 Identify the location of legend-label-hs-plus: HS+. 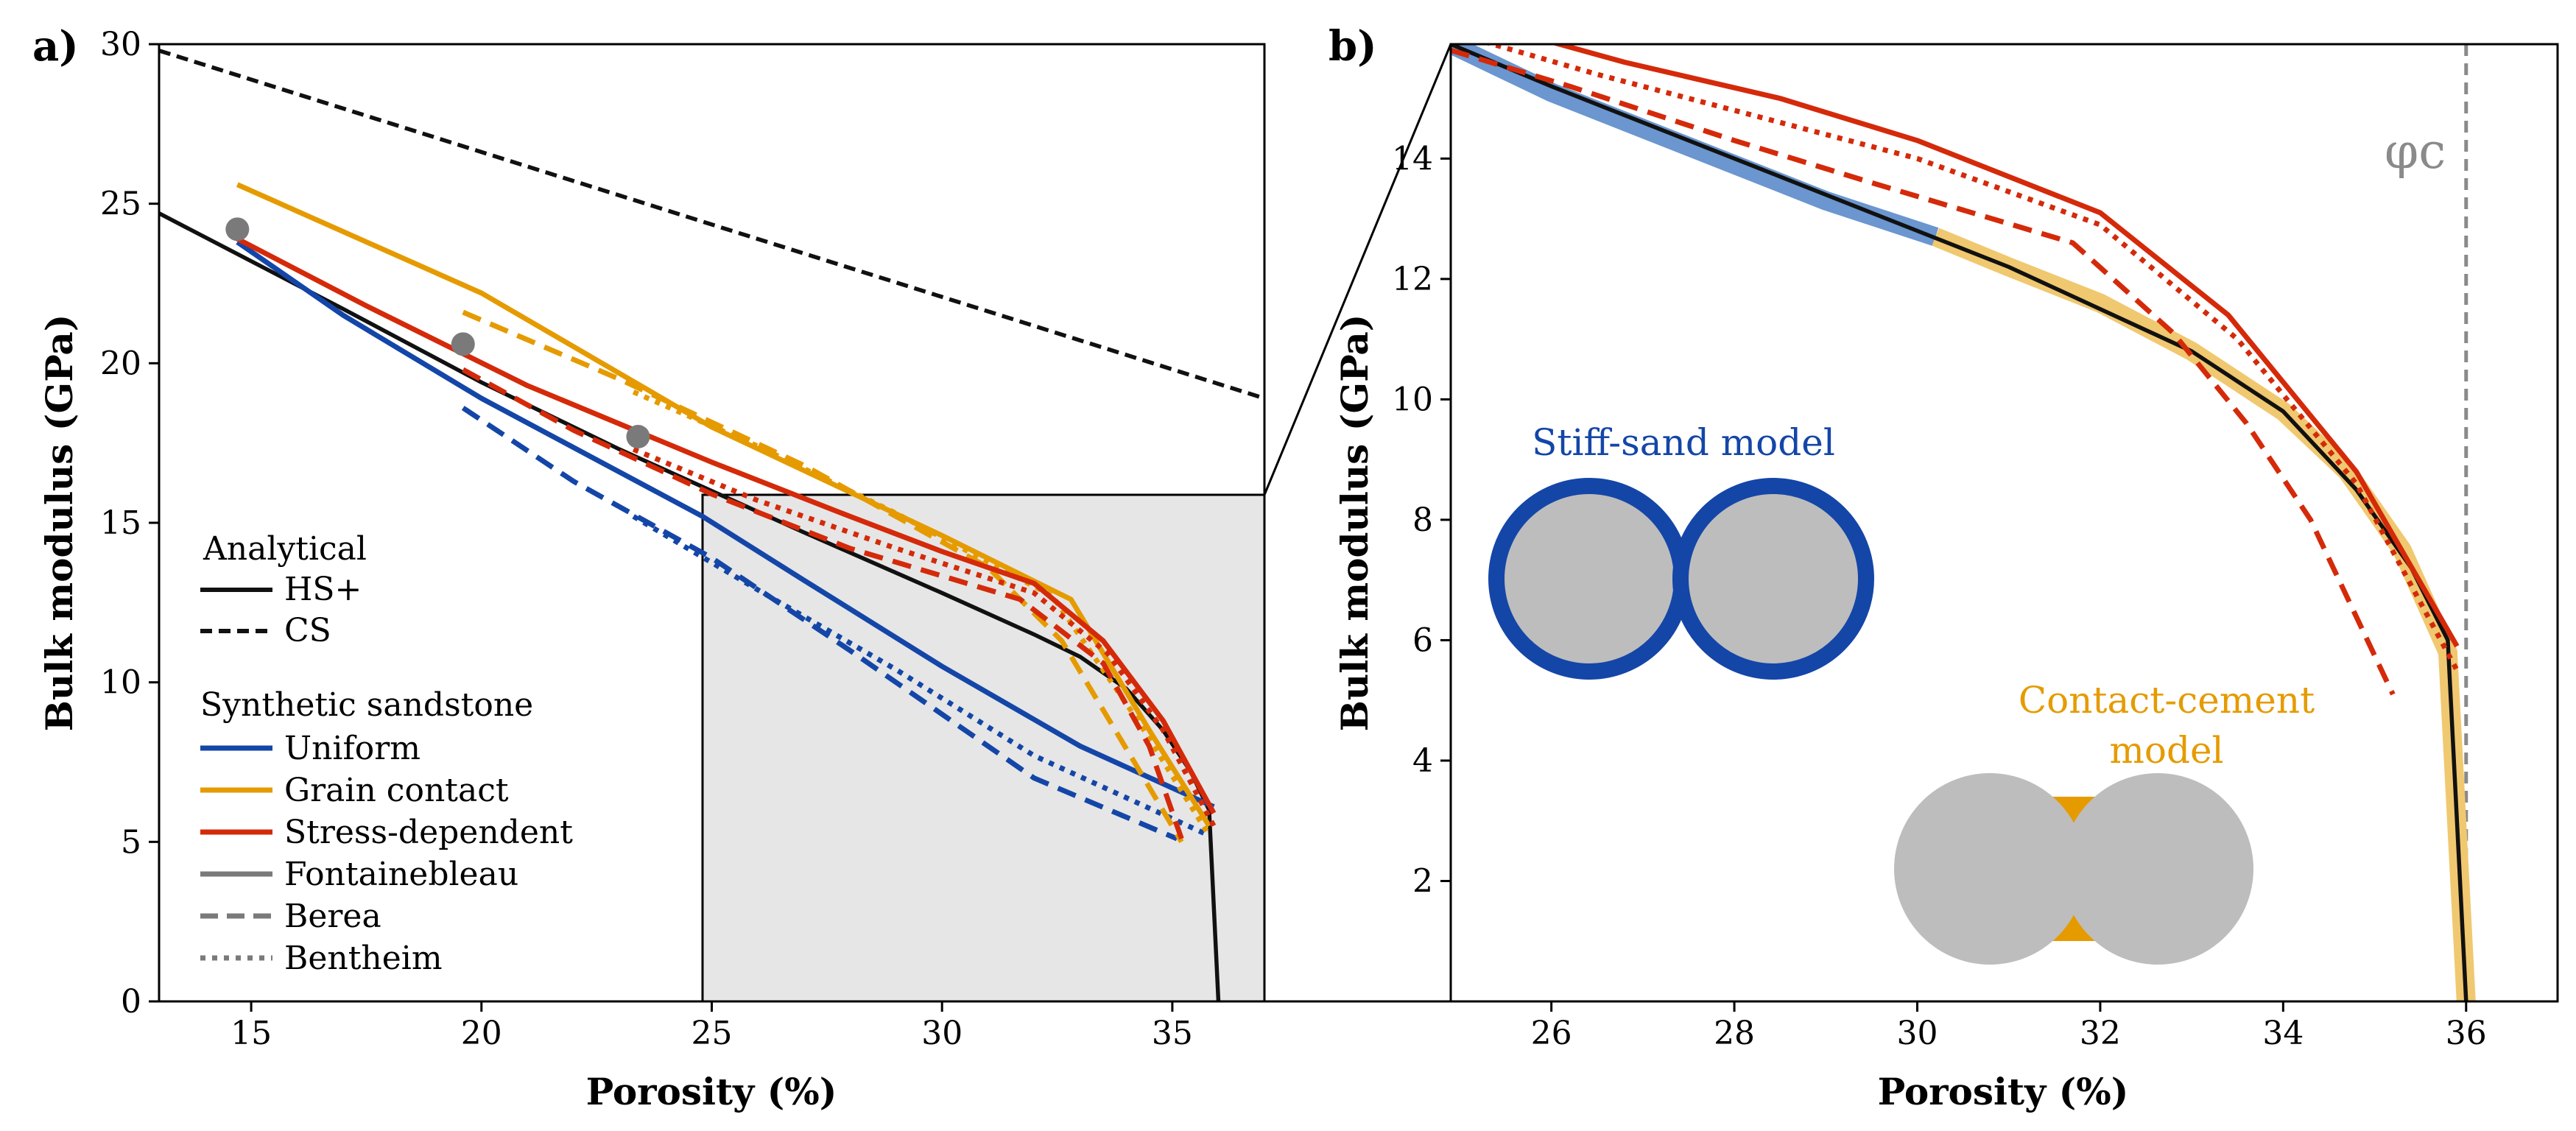
(323, 589).